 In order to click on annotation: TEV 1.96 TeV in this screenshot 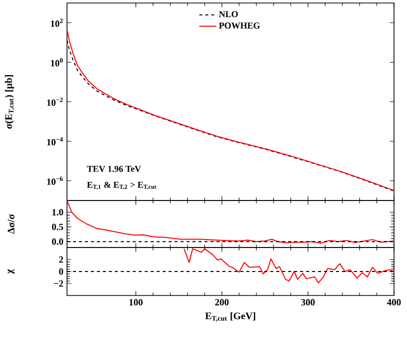, I will do `click(114, 169)`.